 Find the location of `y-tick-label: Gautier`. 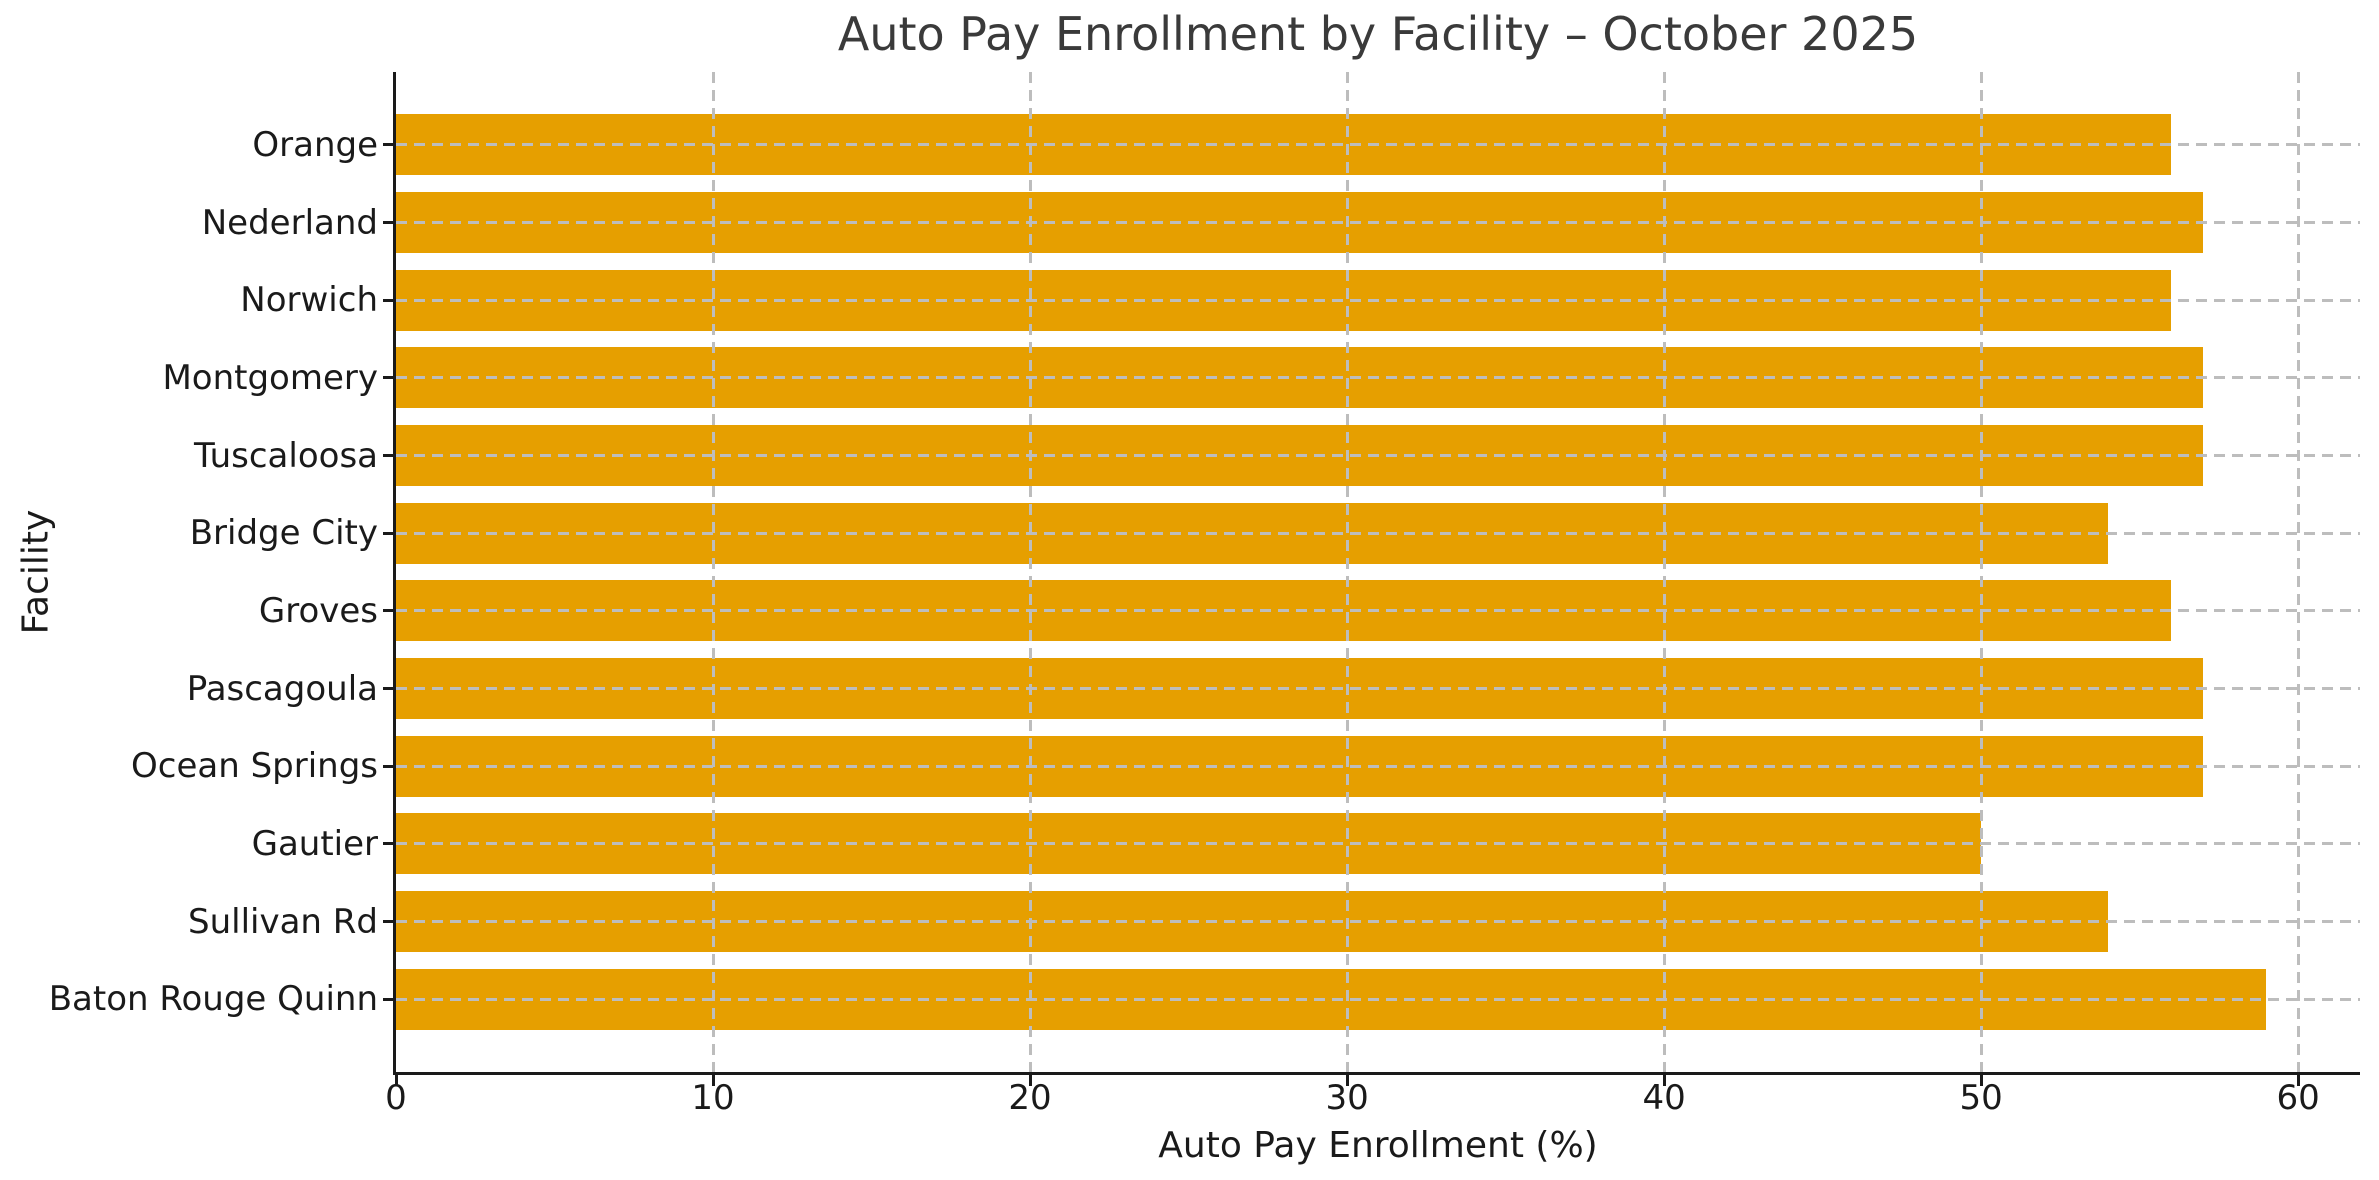

y-tick-label: Gautier is located at coordinates (314, 843).